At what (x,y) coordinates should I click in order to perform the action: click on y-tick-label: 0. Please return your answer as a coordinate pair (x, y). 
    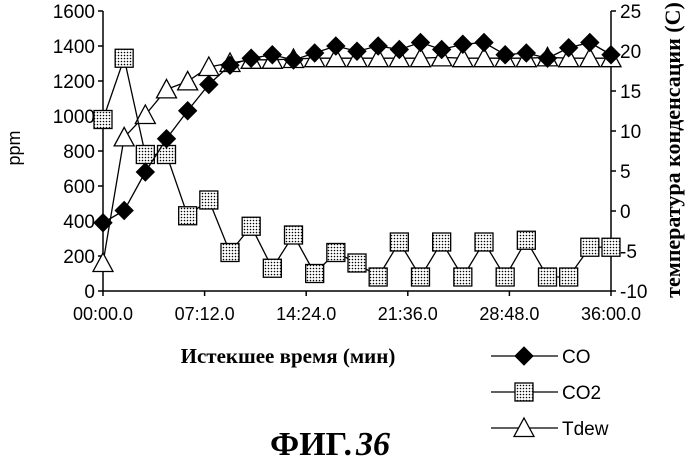
    Looking at the image, I should click on (89, 292).